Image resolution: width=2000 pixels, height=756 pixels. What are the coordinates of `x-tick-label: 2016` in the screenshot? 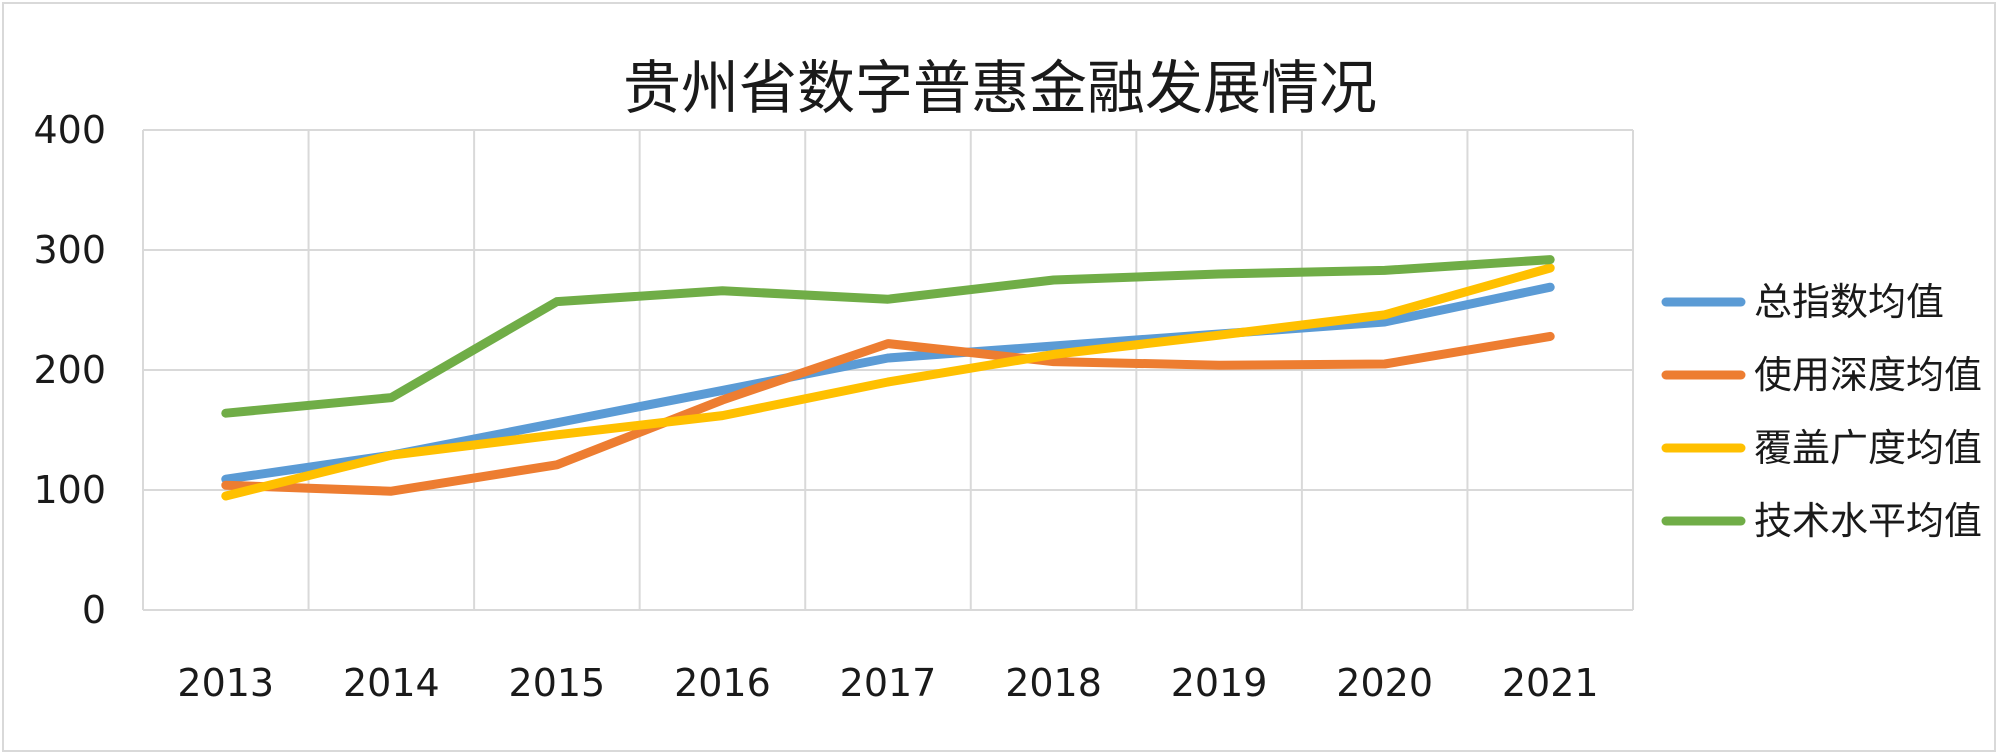 It's located at (722, 683).